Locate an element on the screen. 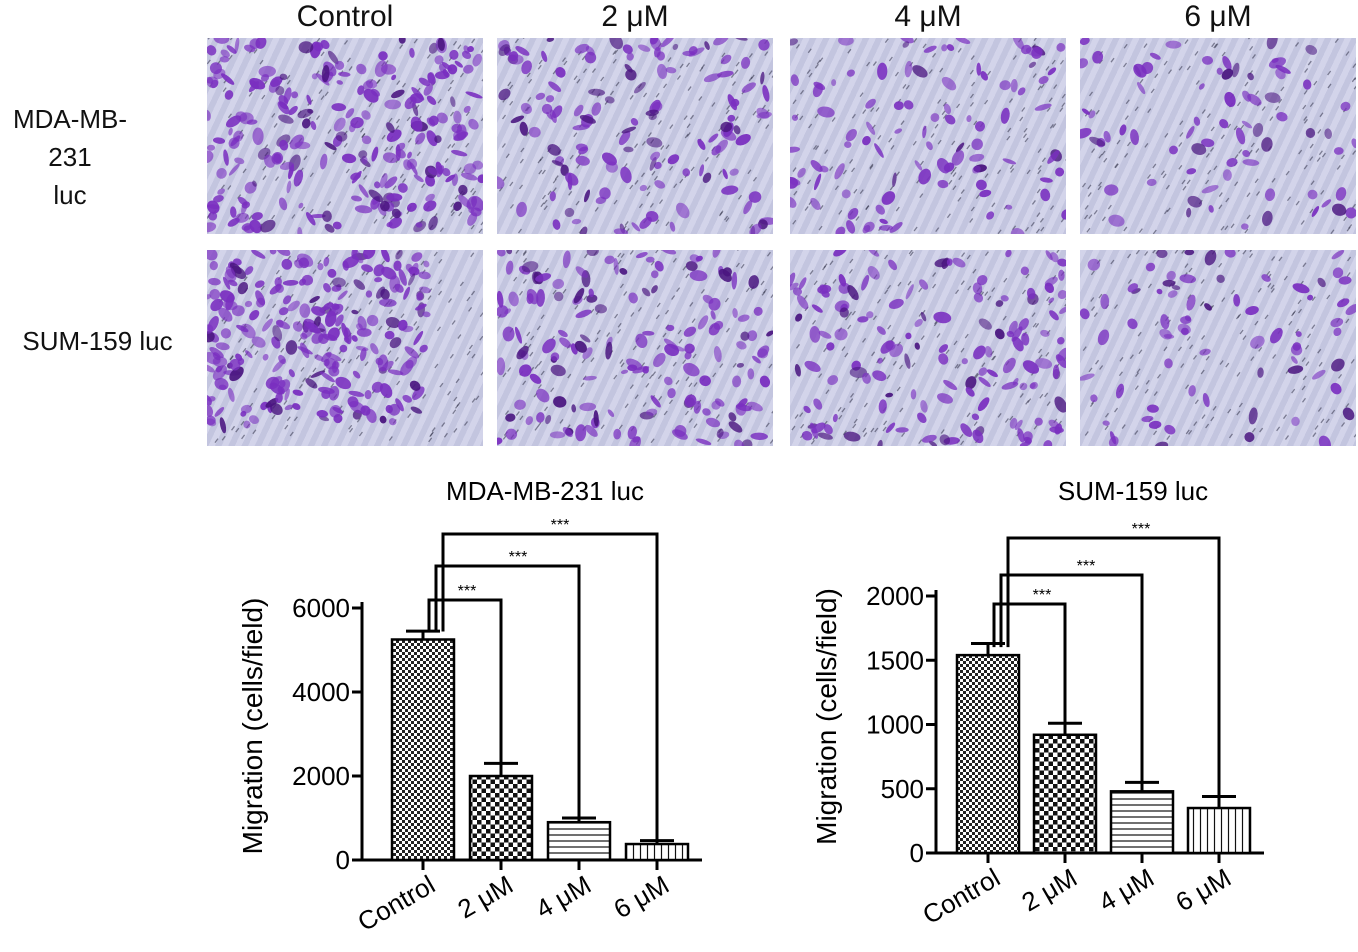 Image resolution: width=1358 pixels, height=952 pixels. row-label-mda-line1: MDA-MB-231 is located at coordinates (70, 138).